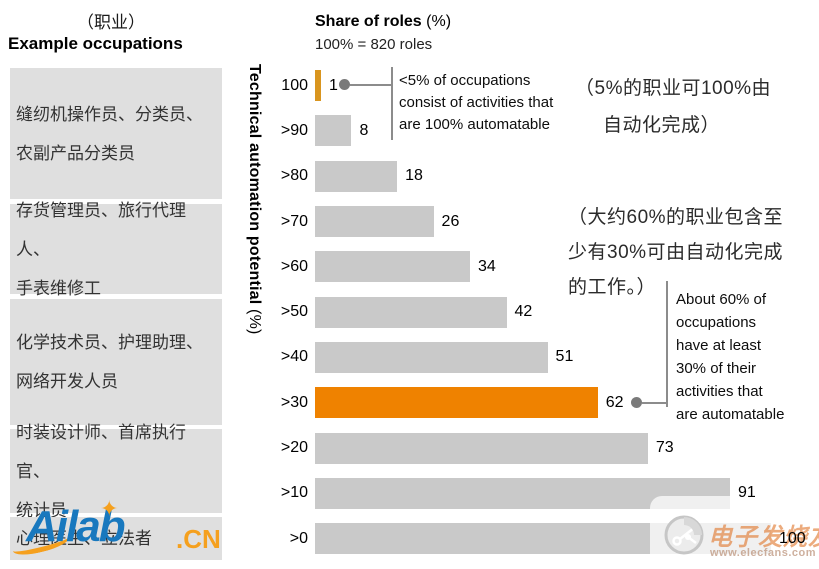 The image size is (819, 569). Describe the element at coordinates (294, 221) in the screenshot. I see `y-tick-label: >70` at that location.